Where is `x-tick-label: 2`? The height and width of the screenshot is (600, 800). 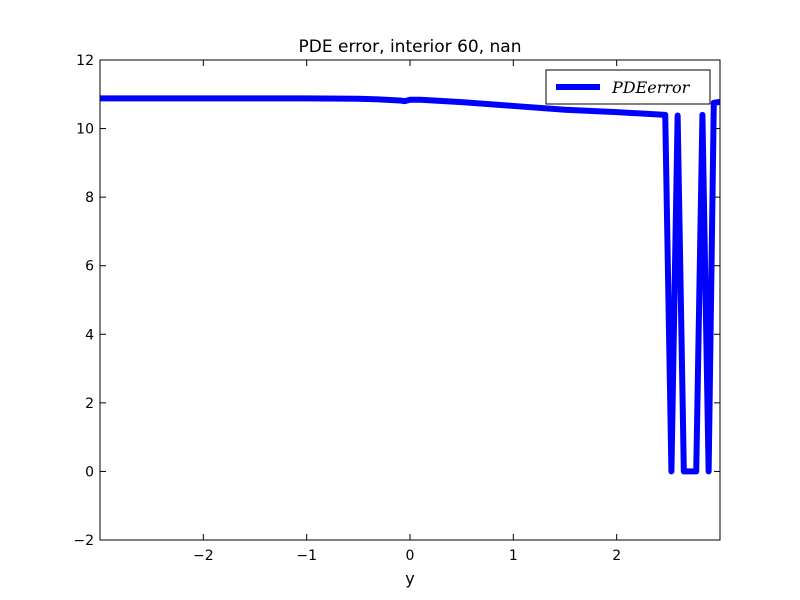
x-tick-label: 2 is located at coordinates (616, 556).